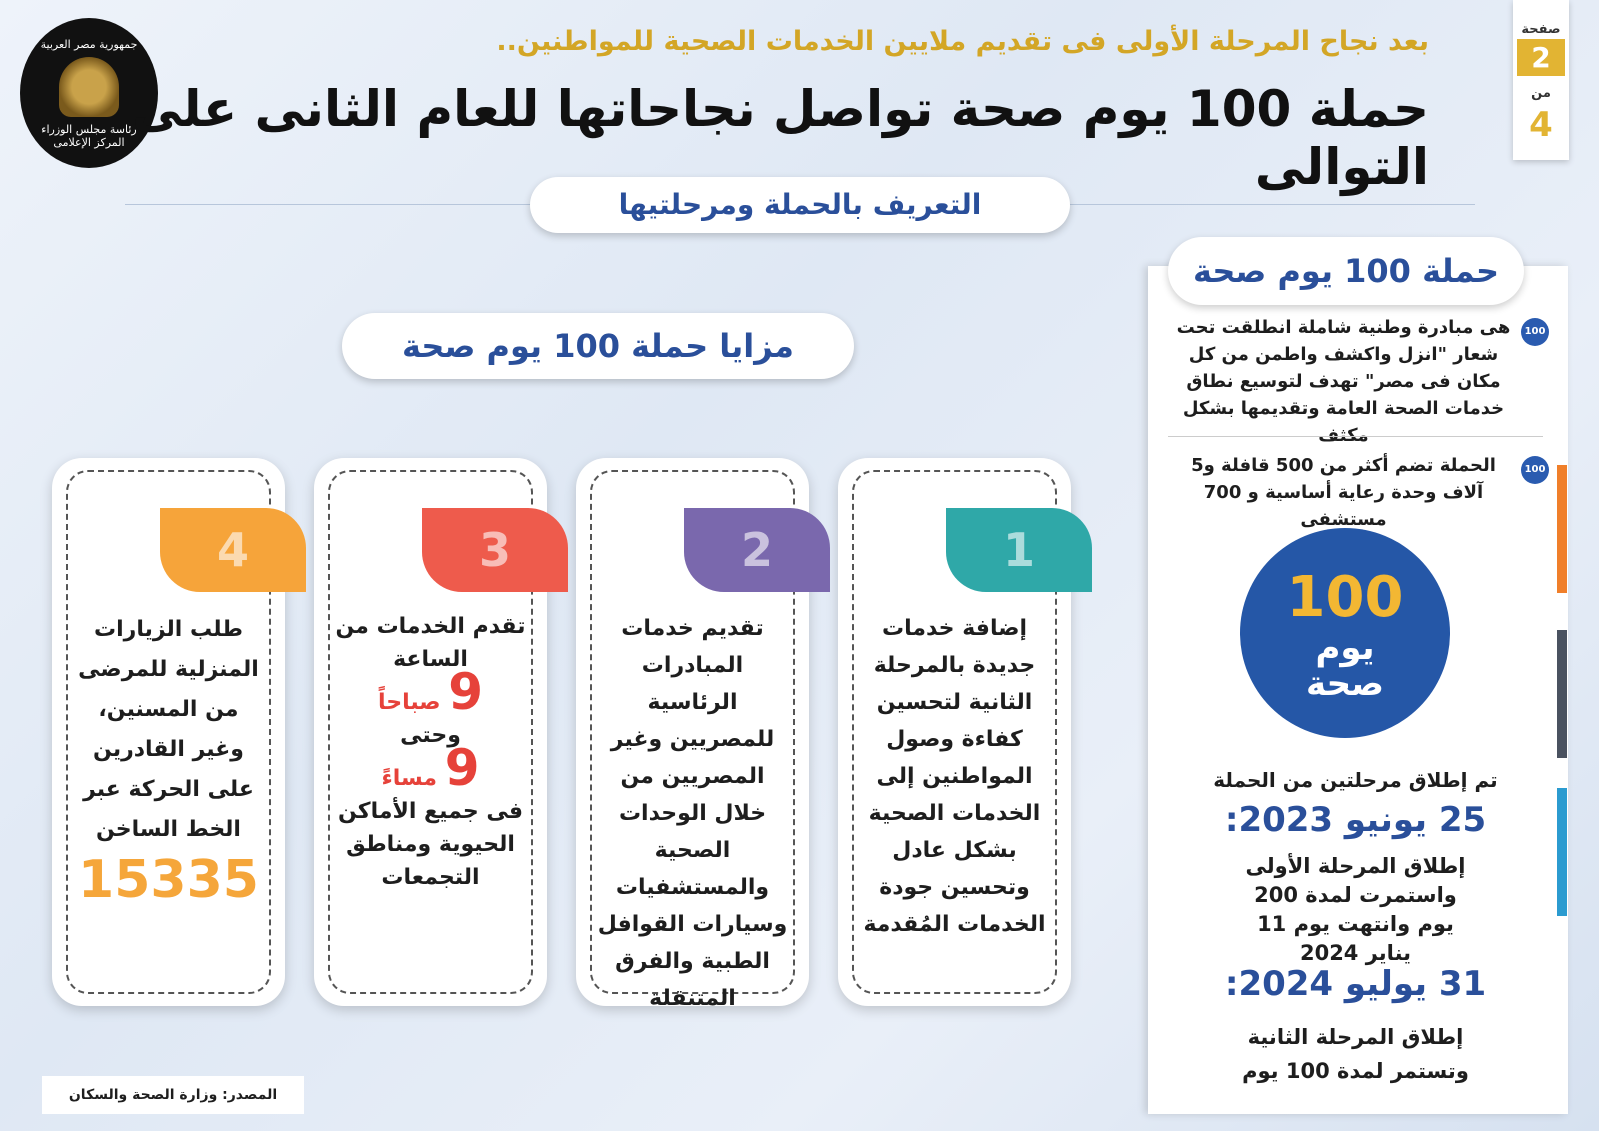 The width and height of the screenshot is (1599, 1131). I want to click on logo-middle-text: رئاسة مجلس الوزراء, so click(89, 129).